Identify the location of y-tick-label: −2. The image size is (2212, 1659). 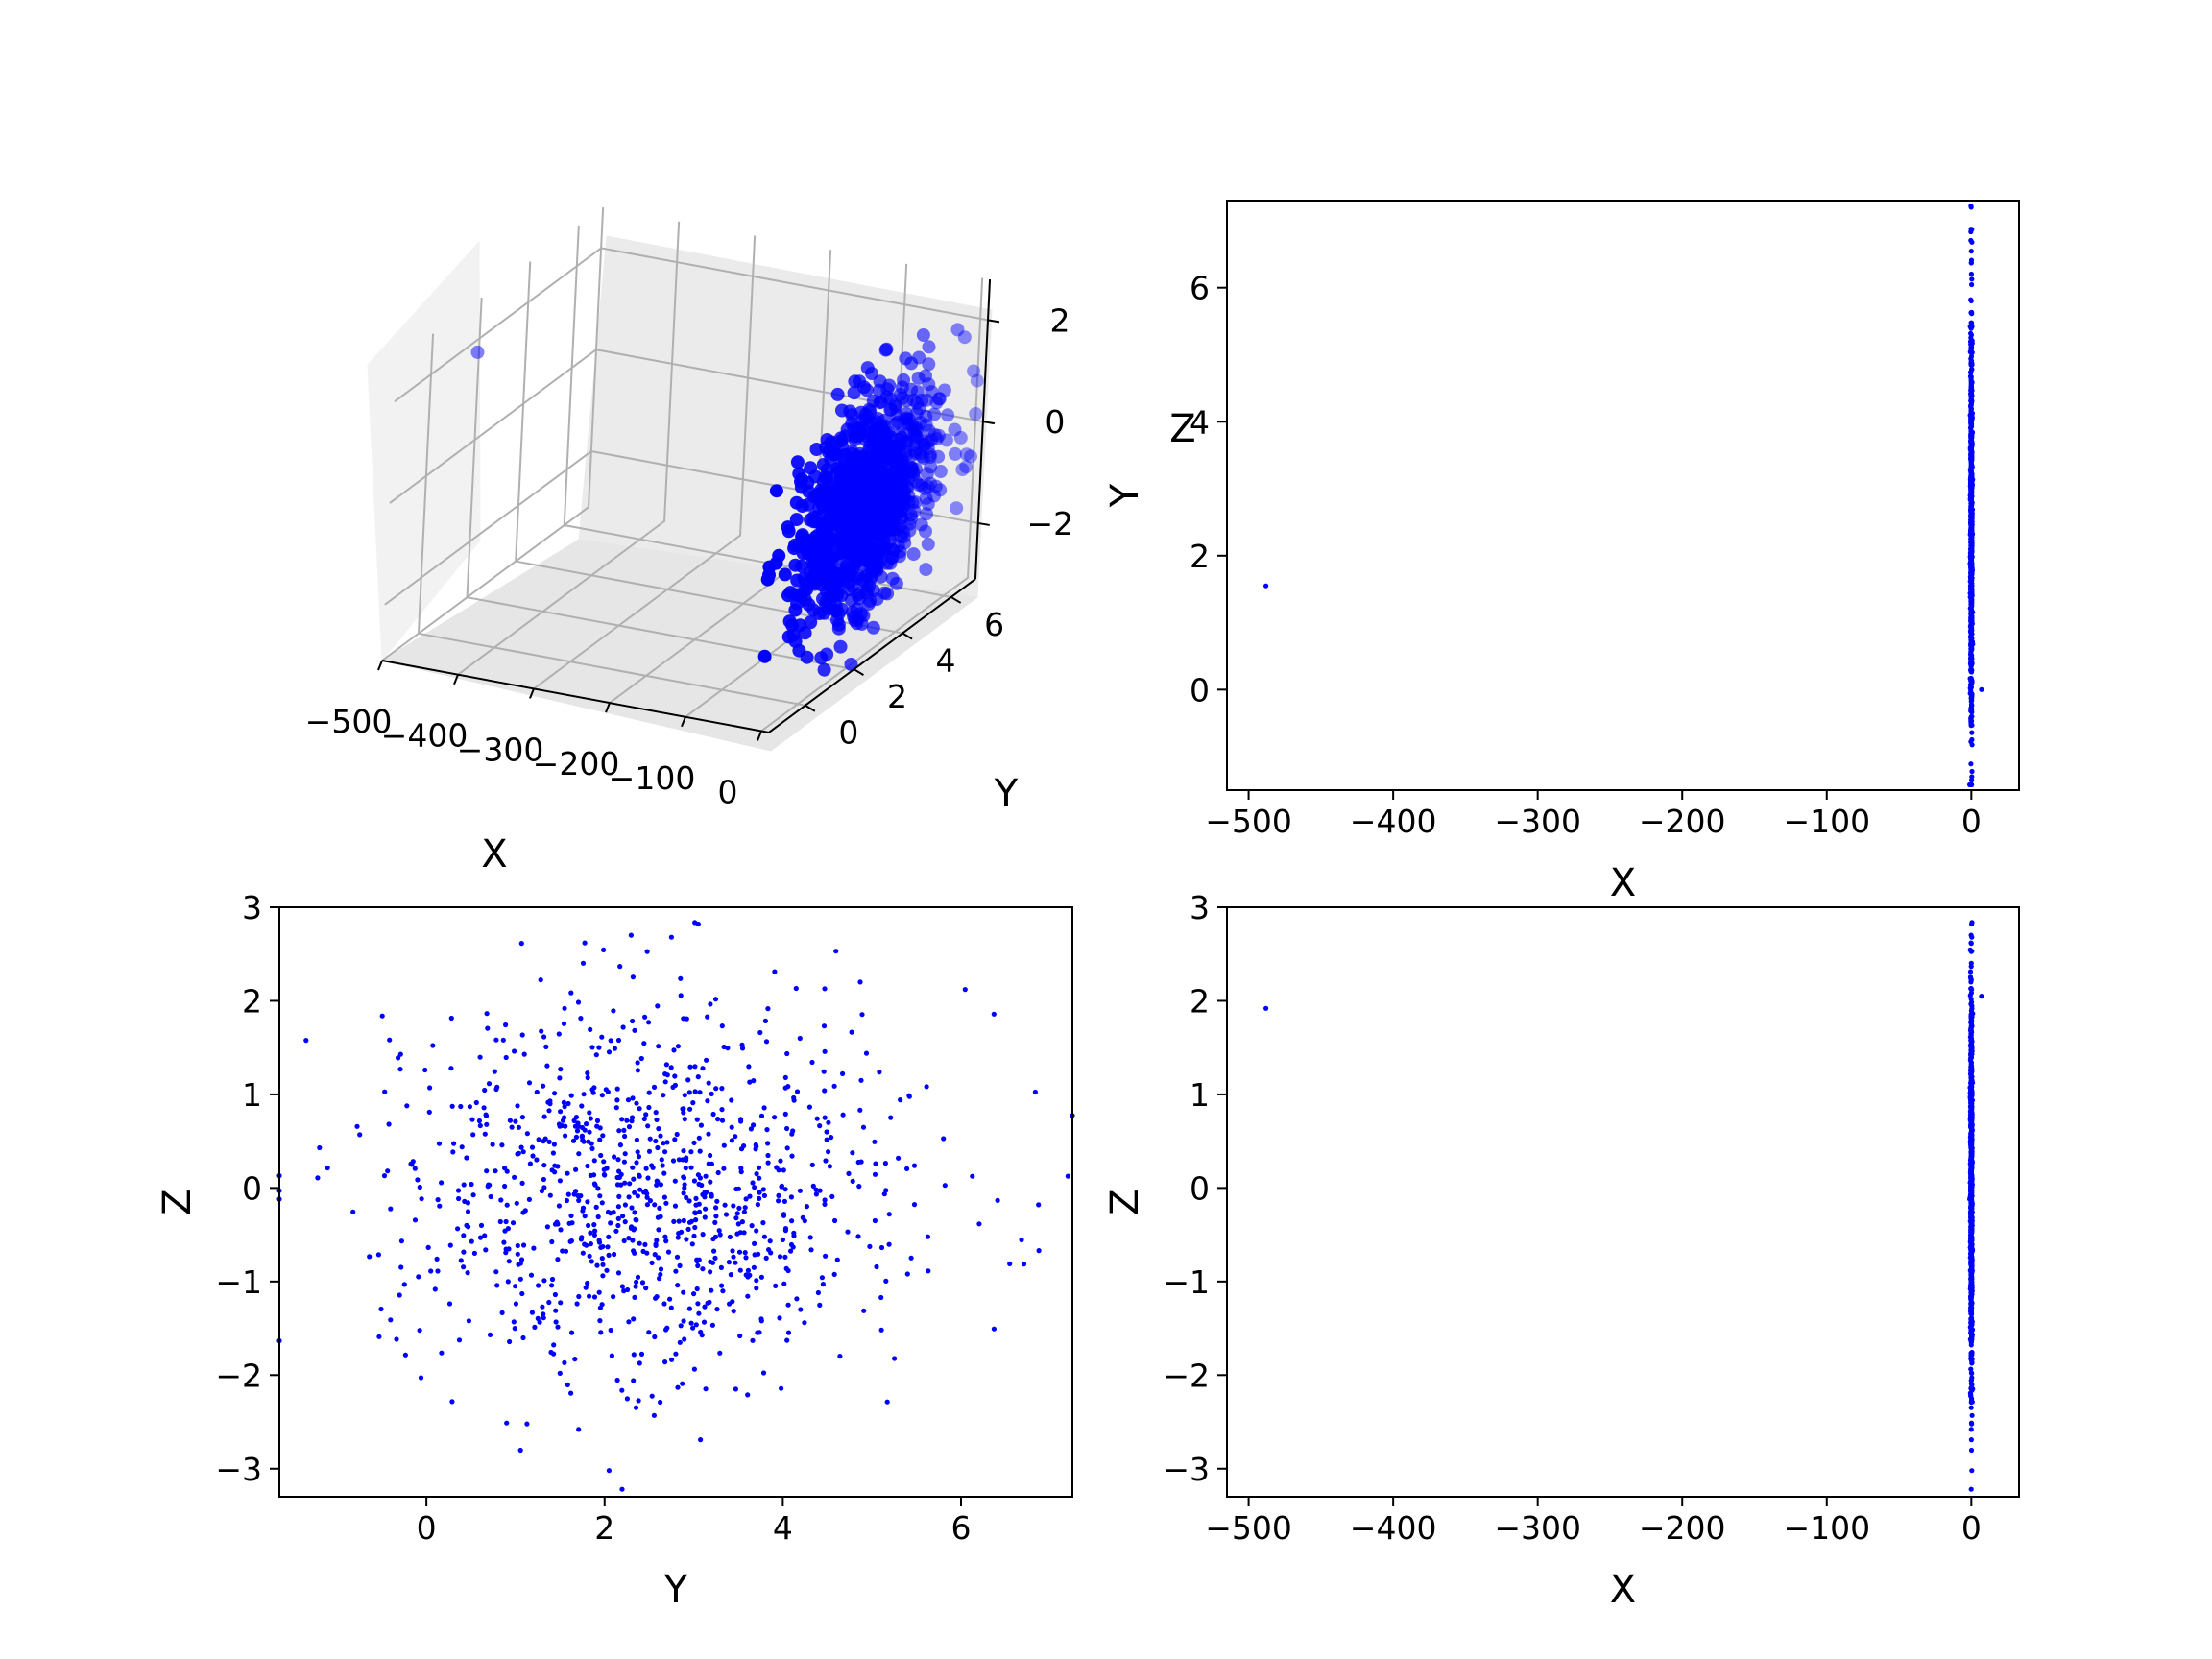
(238, 1375).